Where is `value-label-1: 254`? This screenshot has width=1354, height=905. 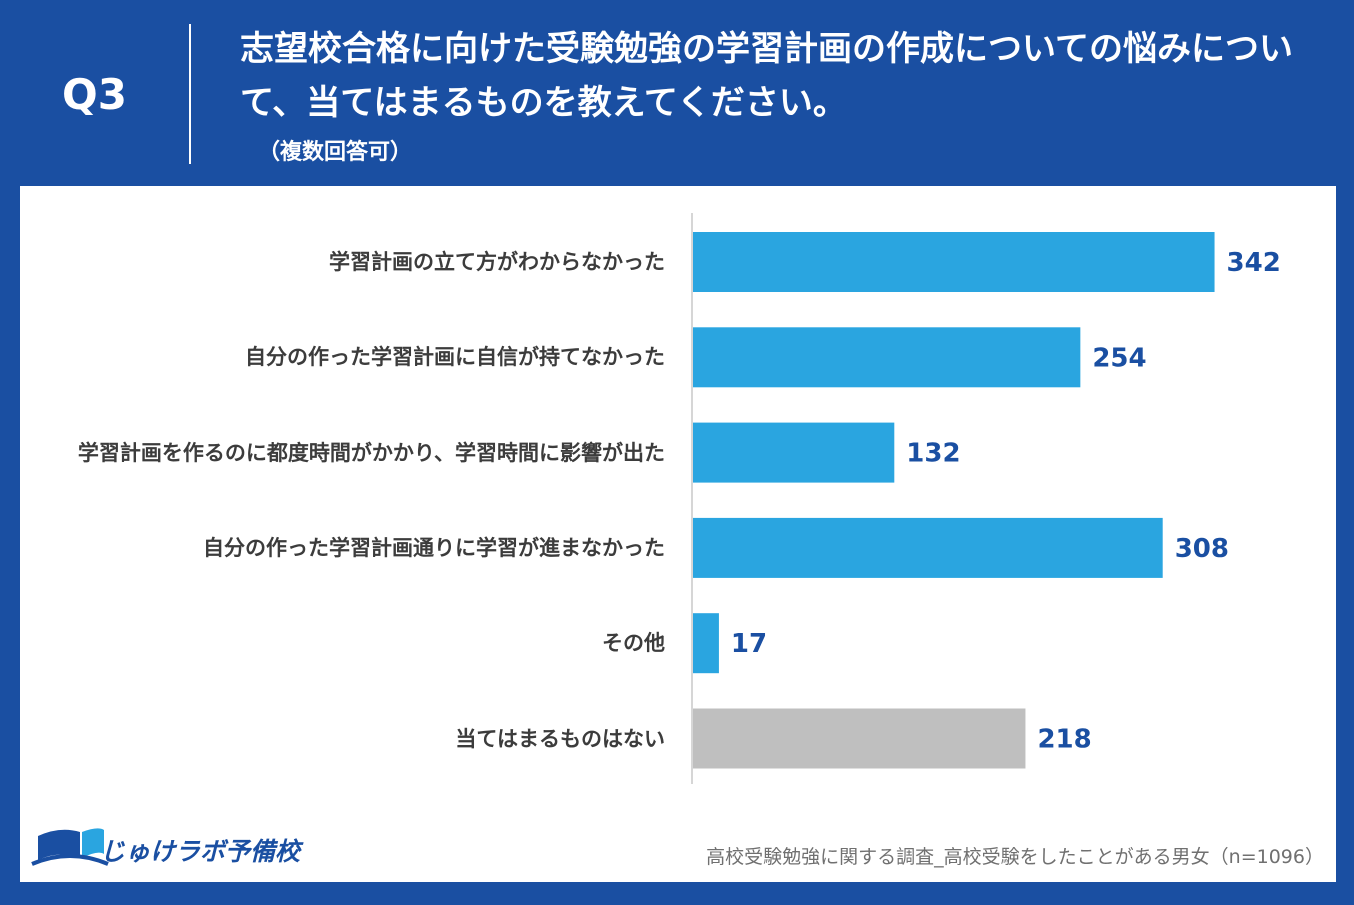 value-label-1: 254 is located at coordinates (1119, 358).